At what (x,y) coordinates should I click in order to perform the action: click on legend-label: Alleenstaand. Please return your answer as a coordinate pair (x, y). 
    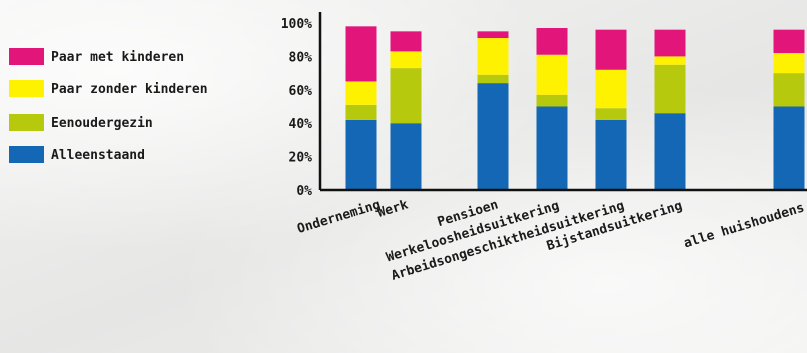
    Looking at the image, I should click on (98, 155).